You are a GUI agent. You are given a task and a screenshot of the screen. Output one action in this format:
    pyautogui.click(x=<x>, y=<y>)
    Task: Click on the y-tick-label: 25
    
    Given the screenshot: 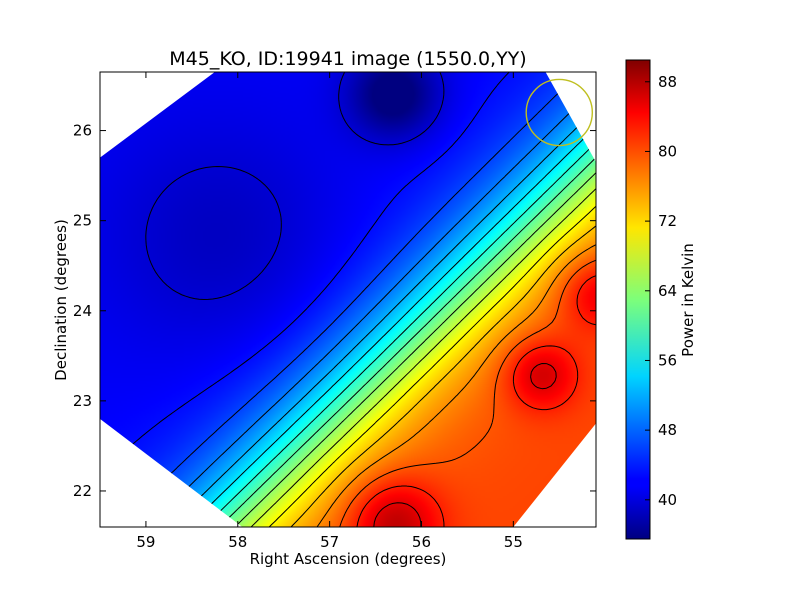 What is the action you would take?
    pyautogui.click(x=82, y=221)
    